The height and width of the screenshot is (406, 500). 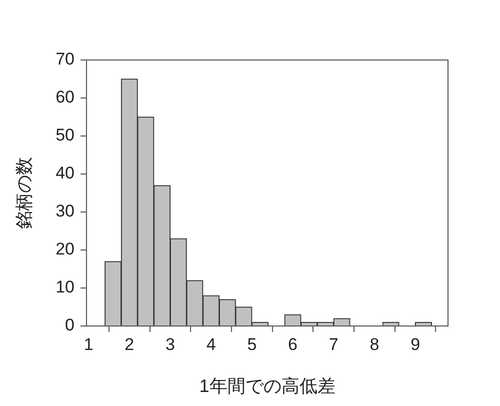 What do you see at coordinates (65, 97) in the screenshot?
I see `y-tick-label: 60` at bounding box center [65, 97].